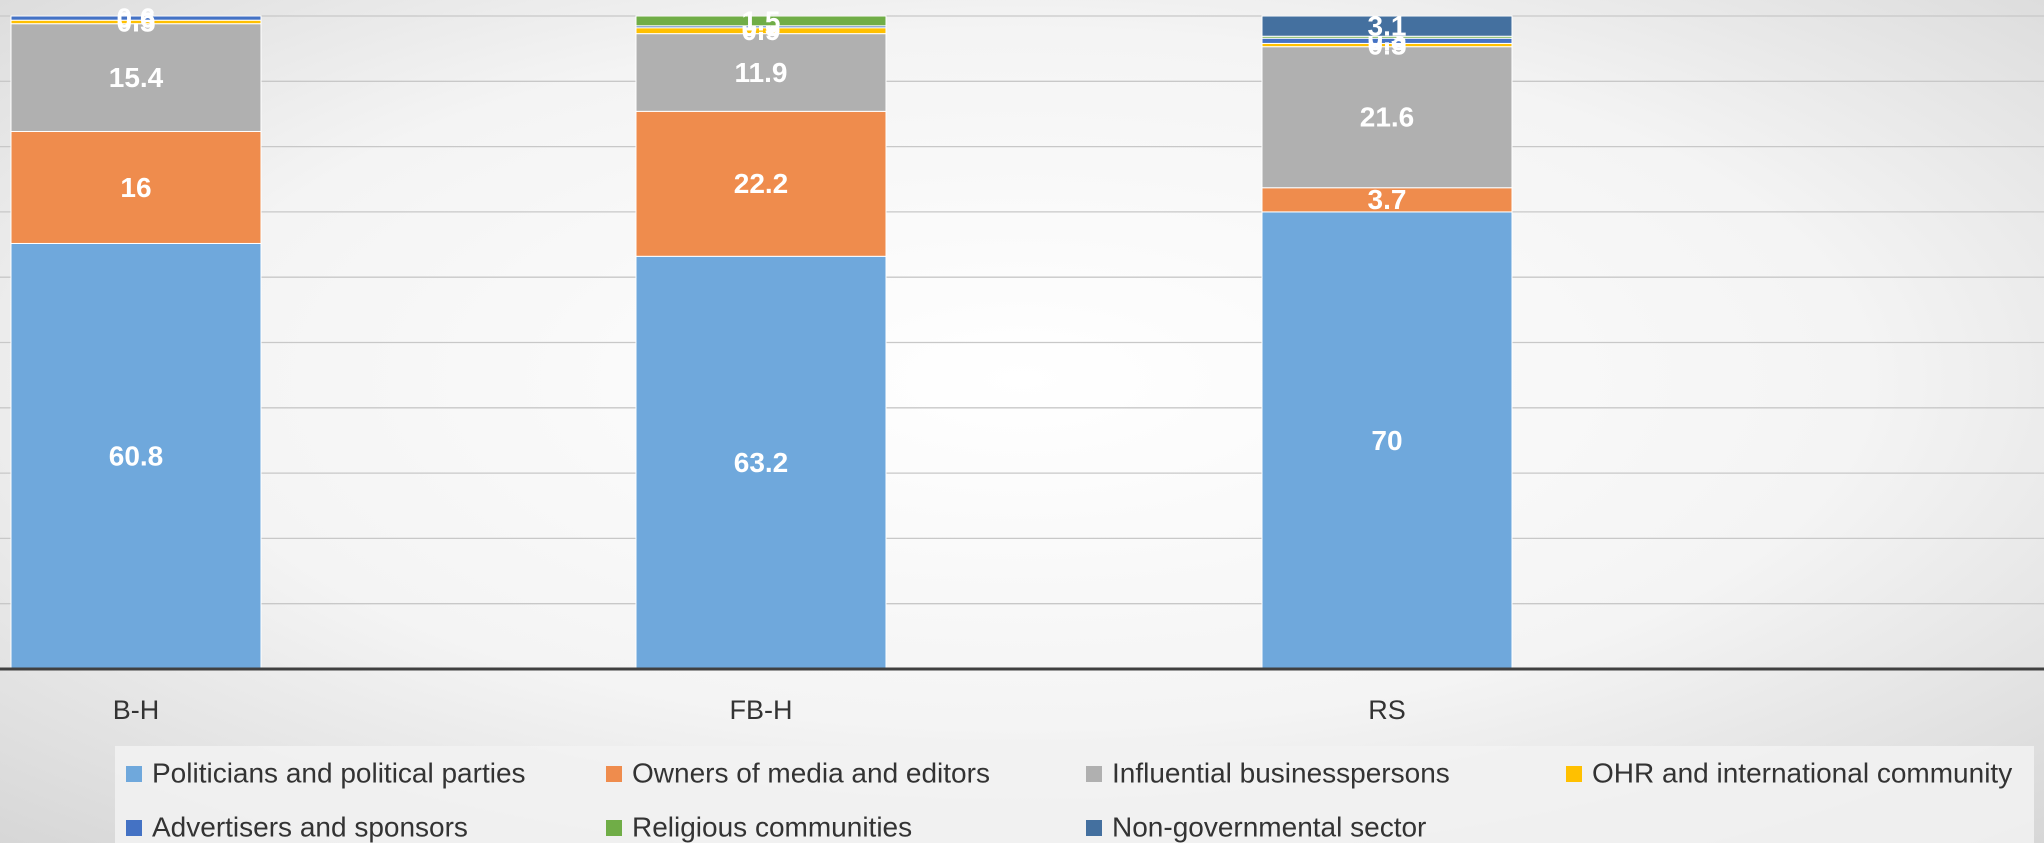 This screenshot has height=843, width=2044. What do you see at coordinates (761, 710) in the screenshot?
I see `x-tick-label: FB-H` at bounding box center [761, 710].